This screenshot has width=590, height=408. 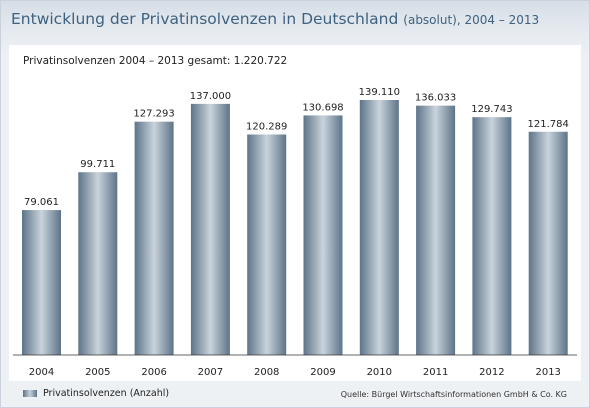 What do you see at coordinates (266, 372) in the screenshot?
I see `x-tick-label-2008: 2008` at bounding box center [266, 372].